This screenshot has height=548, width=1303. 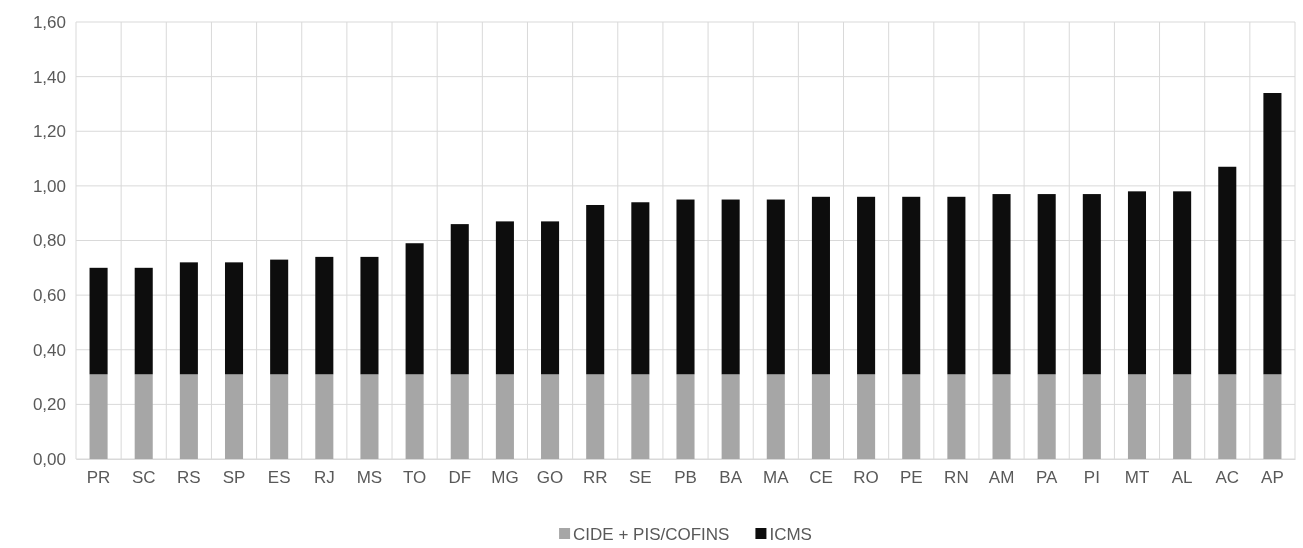 I want to click on x-tick-label: MA, so click(x=776, y=478).